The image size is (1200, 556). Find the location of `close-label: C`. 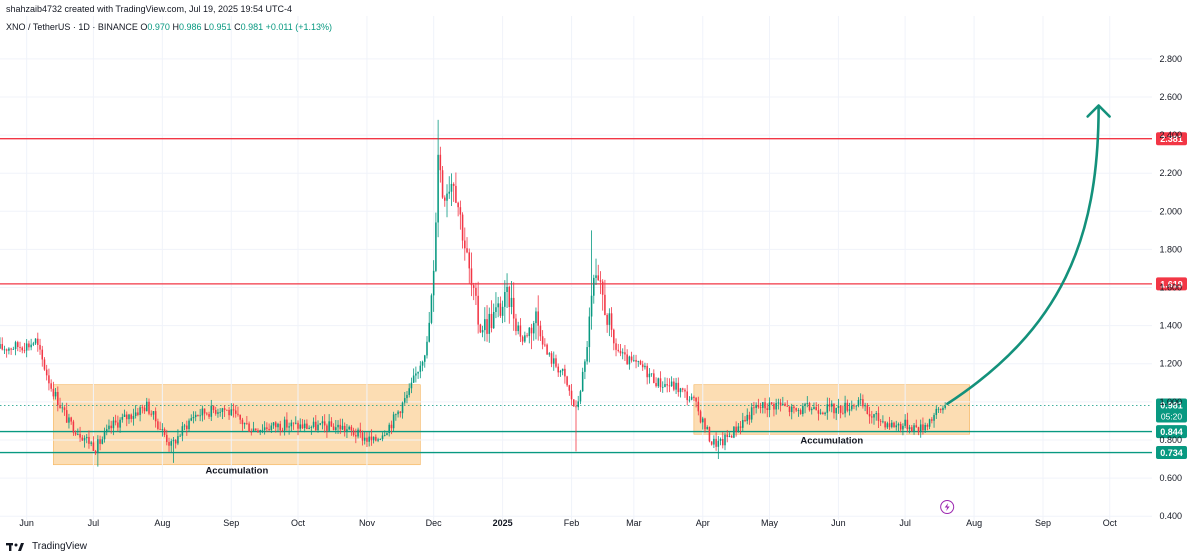

close-label: C is located at coordinates (237, 27).